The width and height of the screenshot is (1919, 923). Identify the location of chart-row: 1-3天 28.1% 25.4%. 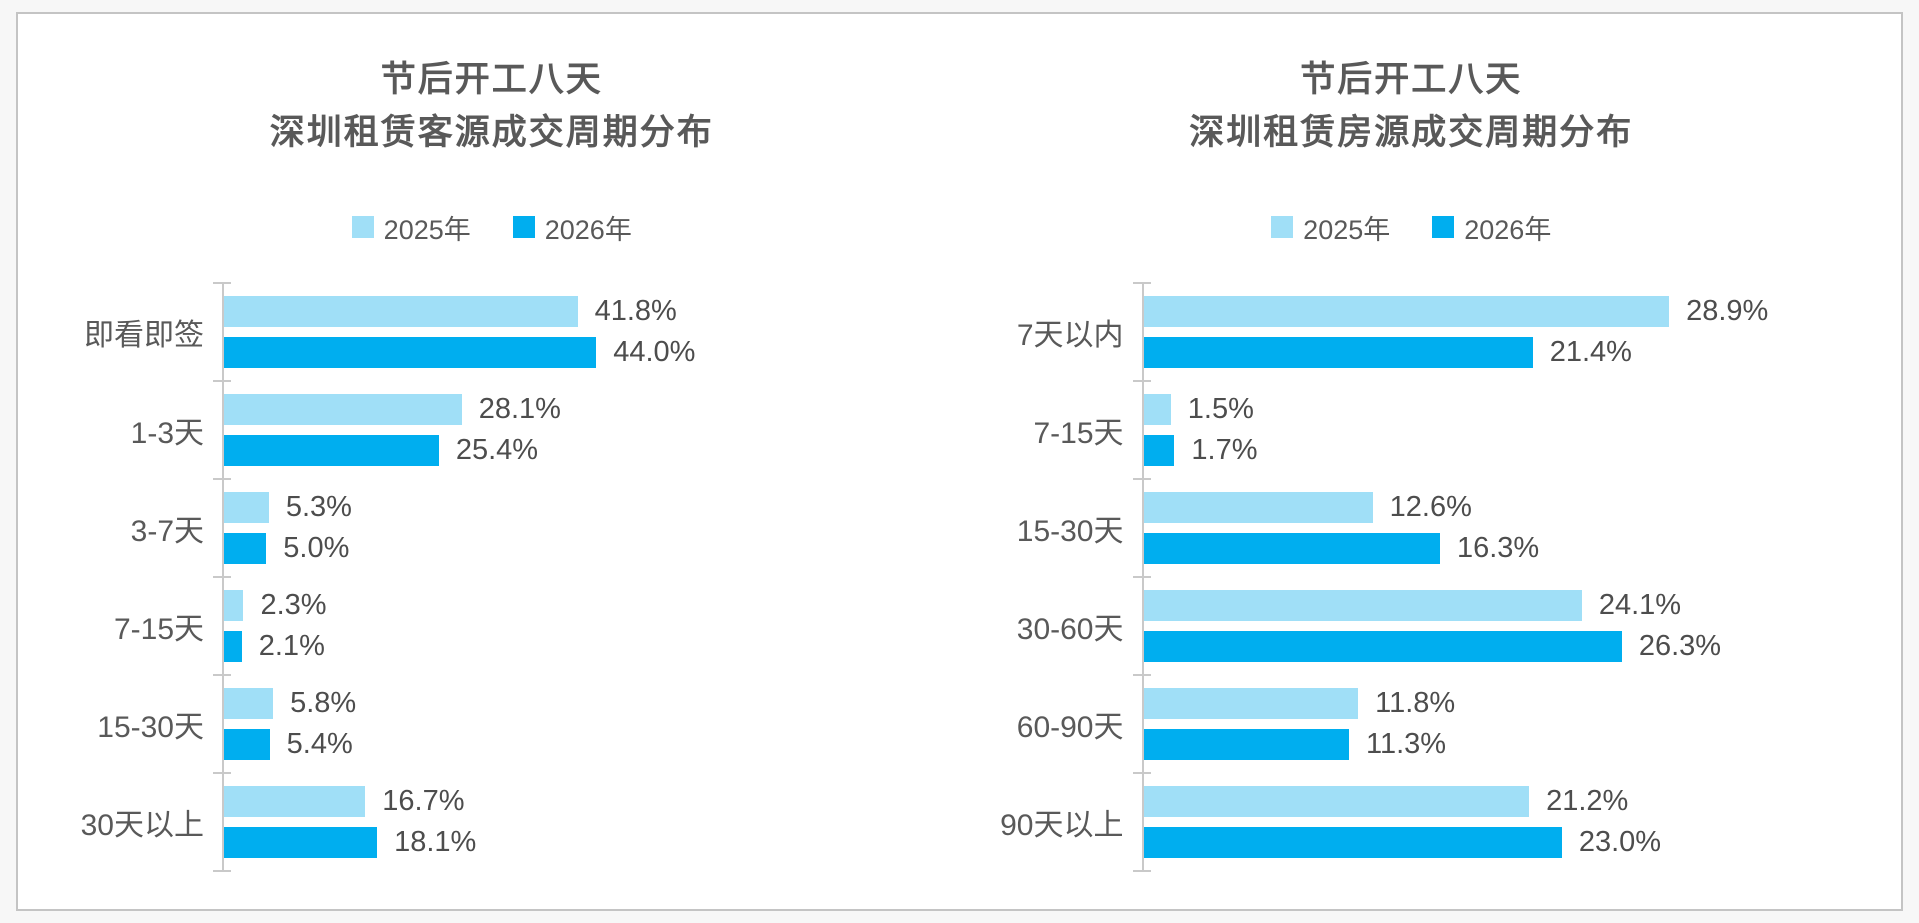
(492, 429).